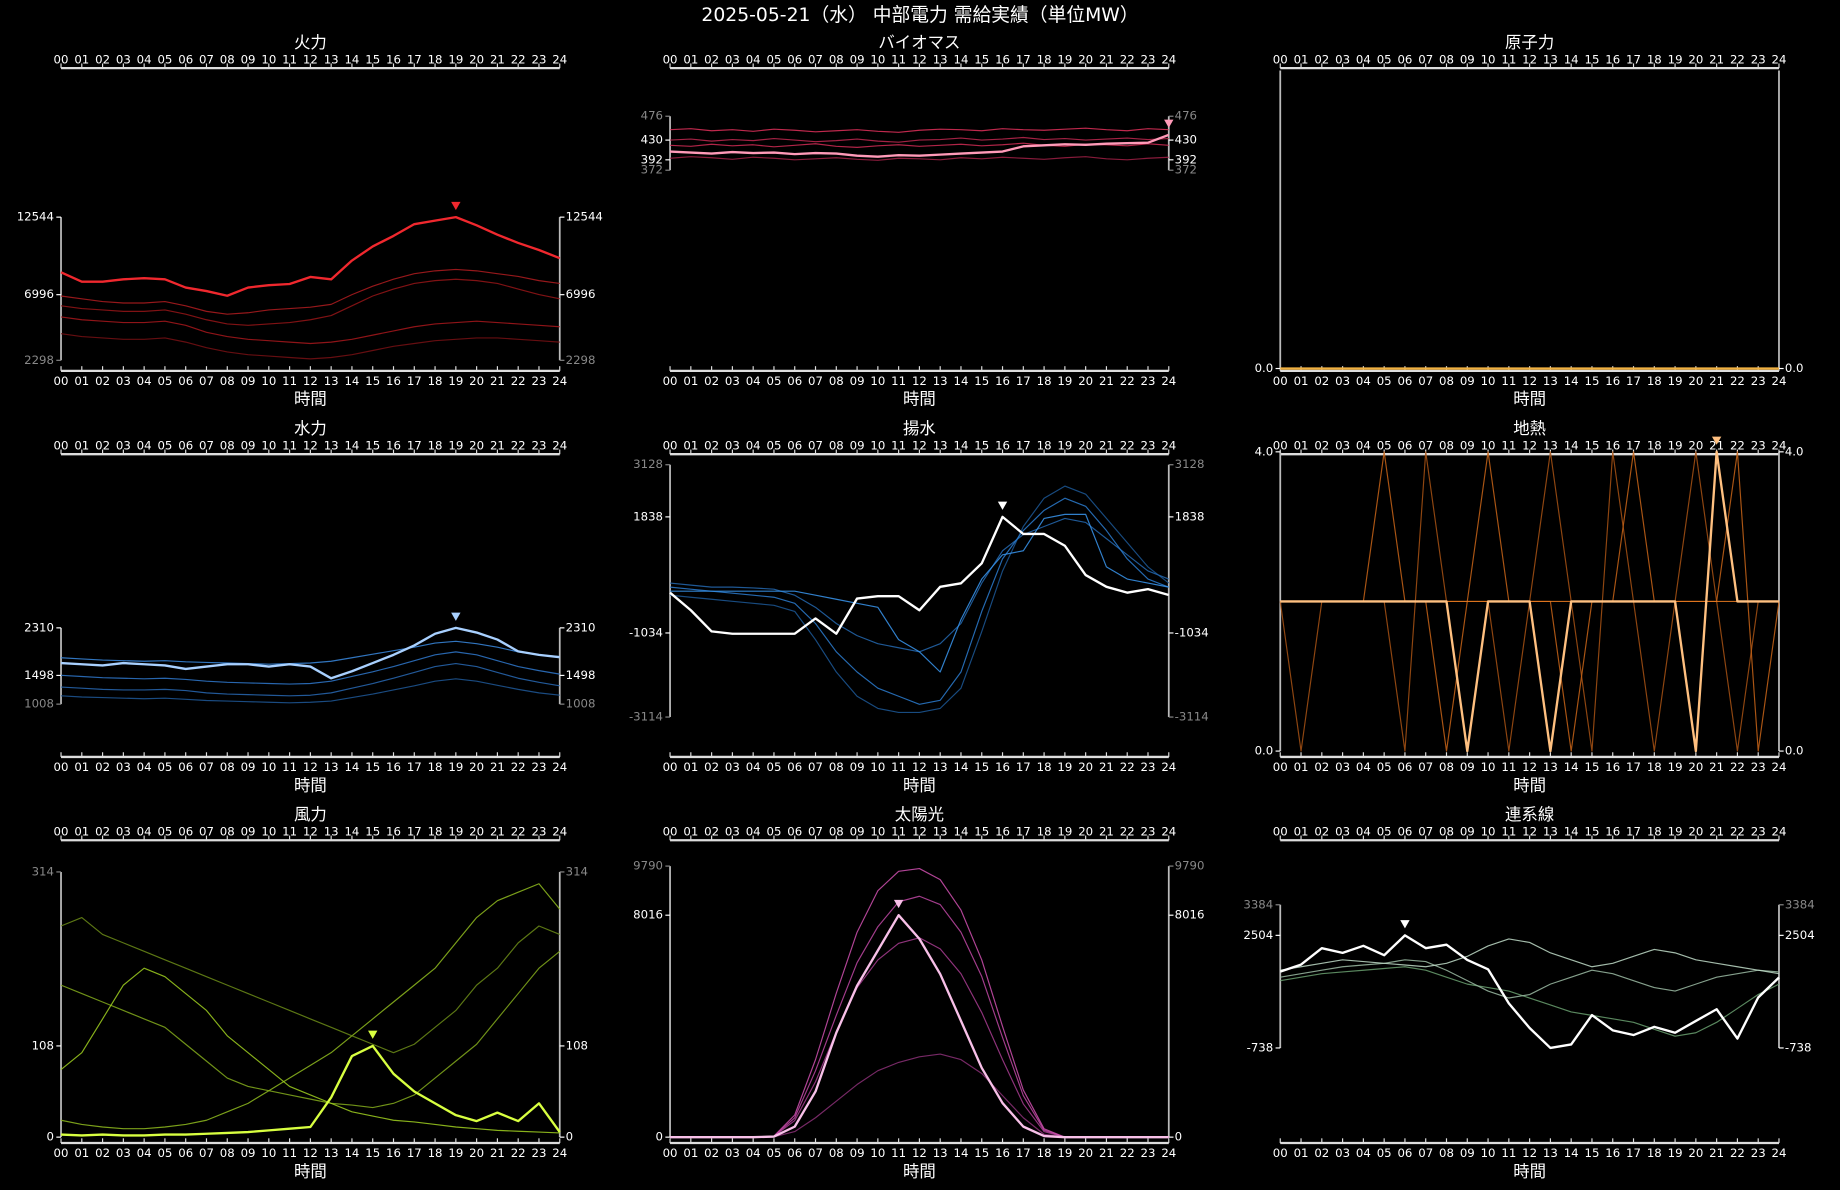 The width and height of the screenshot is (1840, 1190). Describe the element at coordinates (1798, 1047) in the screenshot. I see `y-tick-label: -738` at that location.